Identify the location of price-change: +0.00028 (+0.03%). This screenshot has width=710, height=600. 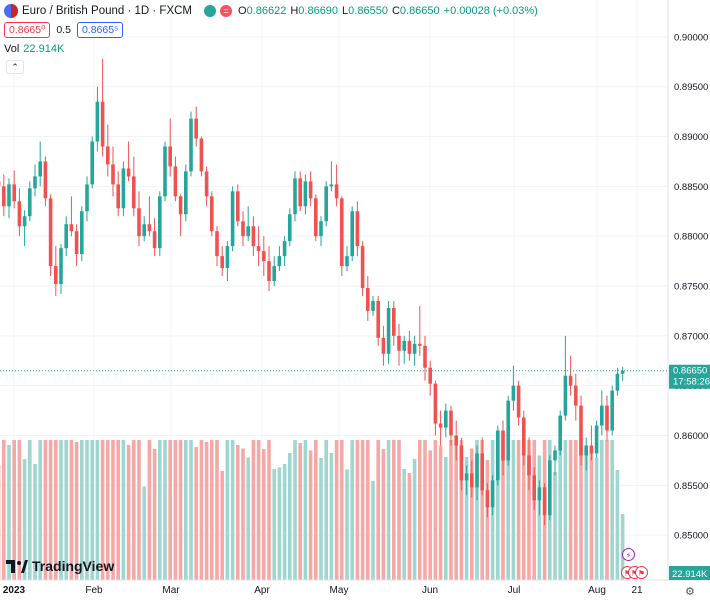
(490, 11).